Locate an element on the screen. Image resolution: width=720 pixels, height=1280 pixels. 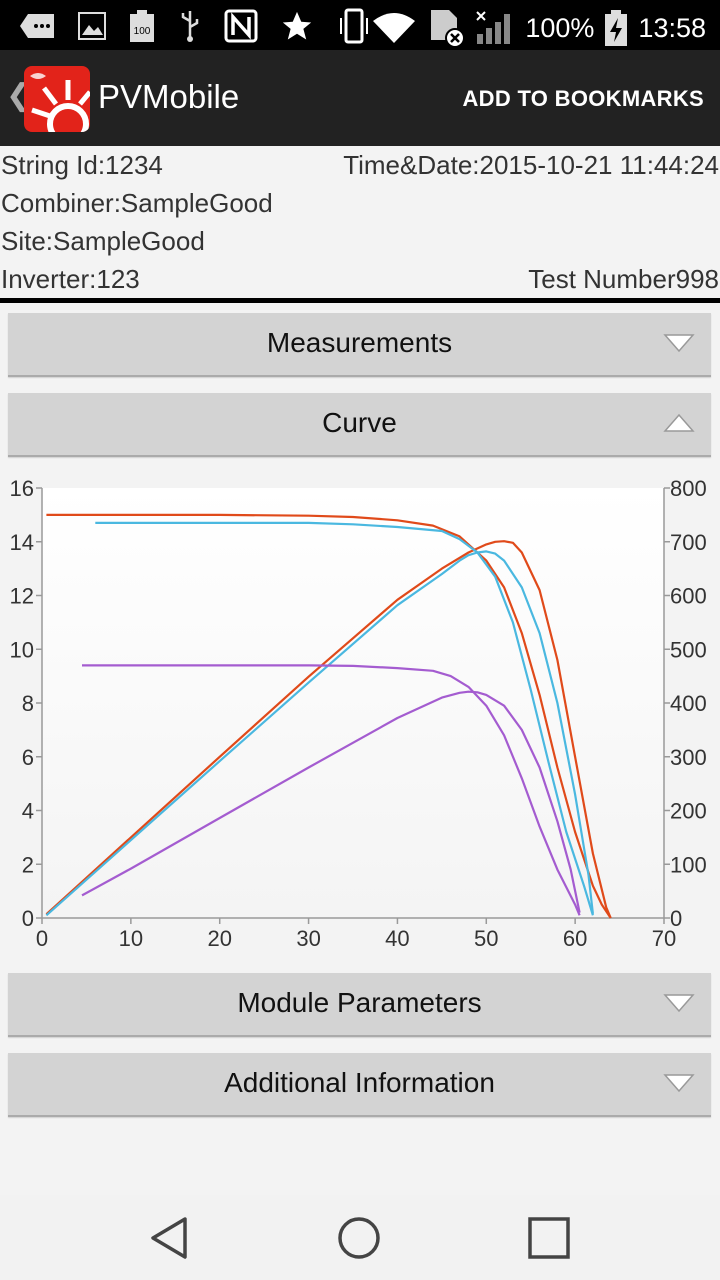
x-tick-label: 60 is located at coordinates (575, 938).